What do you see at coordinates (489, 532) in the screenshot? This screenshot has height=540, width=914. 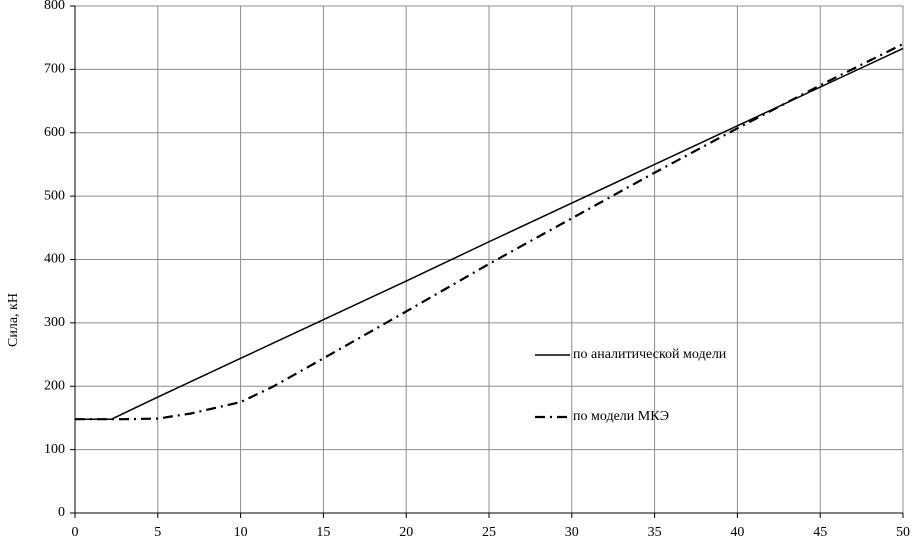 I see `x-tick-label: 25` at bounding box center [489, 532].